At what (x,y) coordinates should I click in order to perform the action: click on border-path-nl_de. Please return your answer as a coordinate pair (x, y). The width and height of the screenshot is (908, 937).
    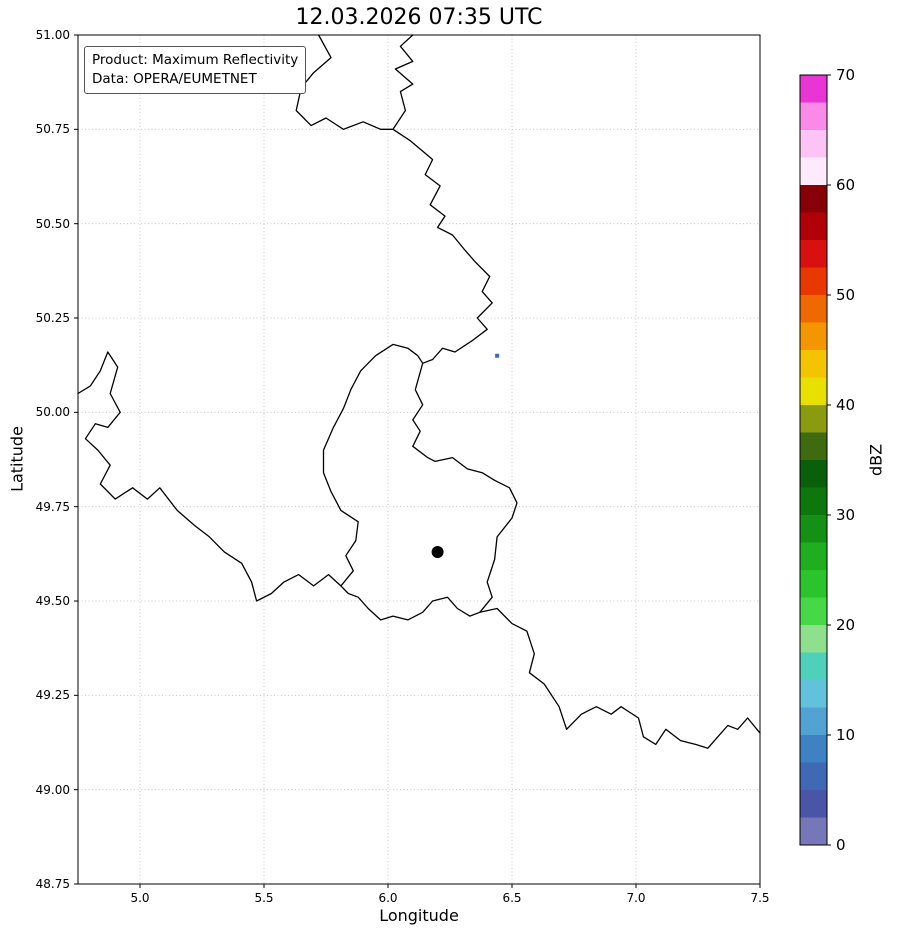
    Looking at the image, I should click on (403, 82).